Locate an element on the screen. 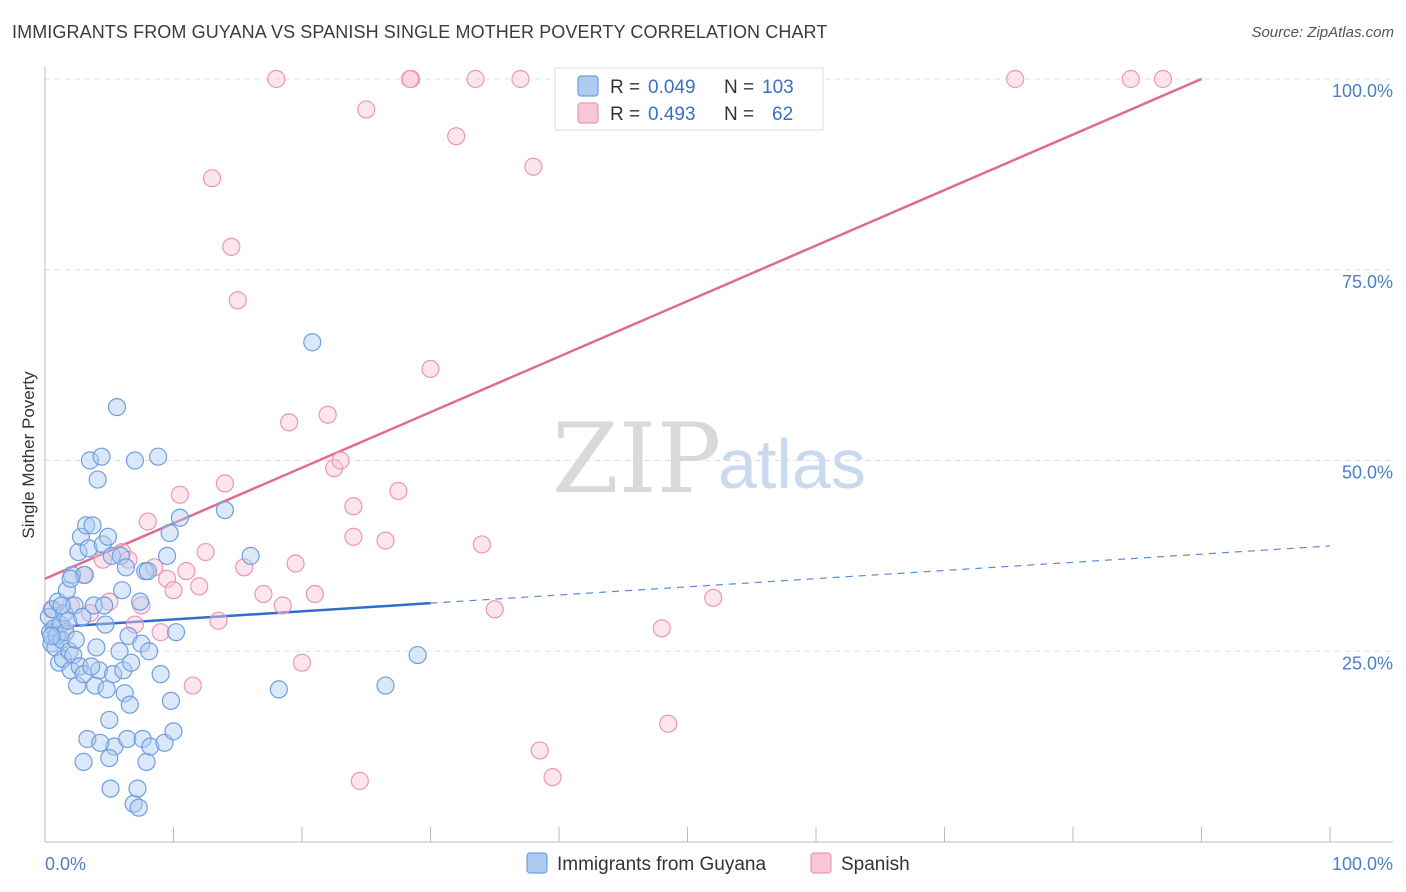 The width and height of the screenshot is (1406, 892). x-tick-label-max: 100.0% is located at coordinates (1362, 864).